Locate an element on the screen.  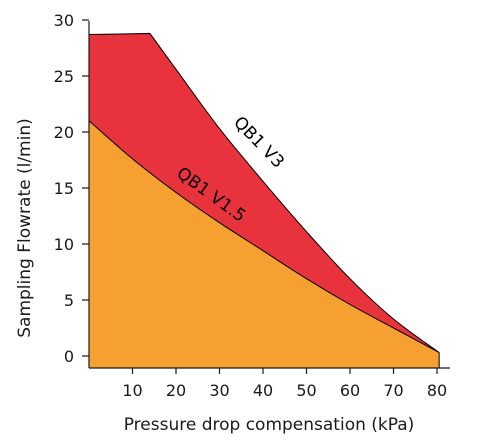
y-tick-label: 15 is located at coordinates (64, 188).